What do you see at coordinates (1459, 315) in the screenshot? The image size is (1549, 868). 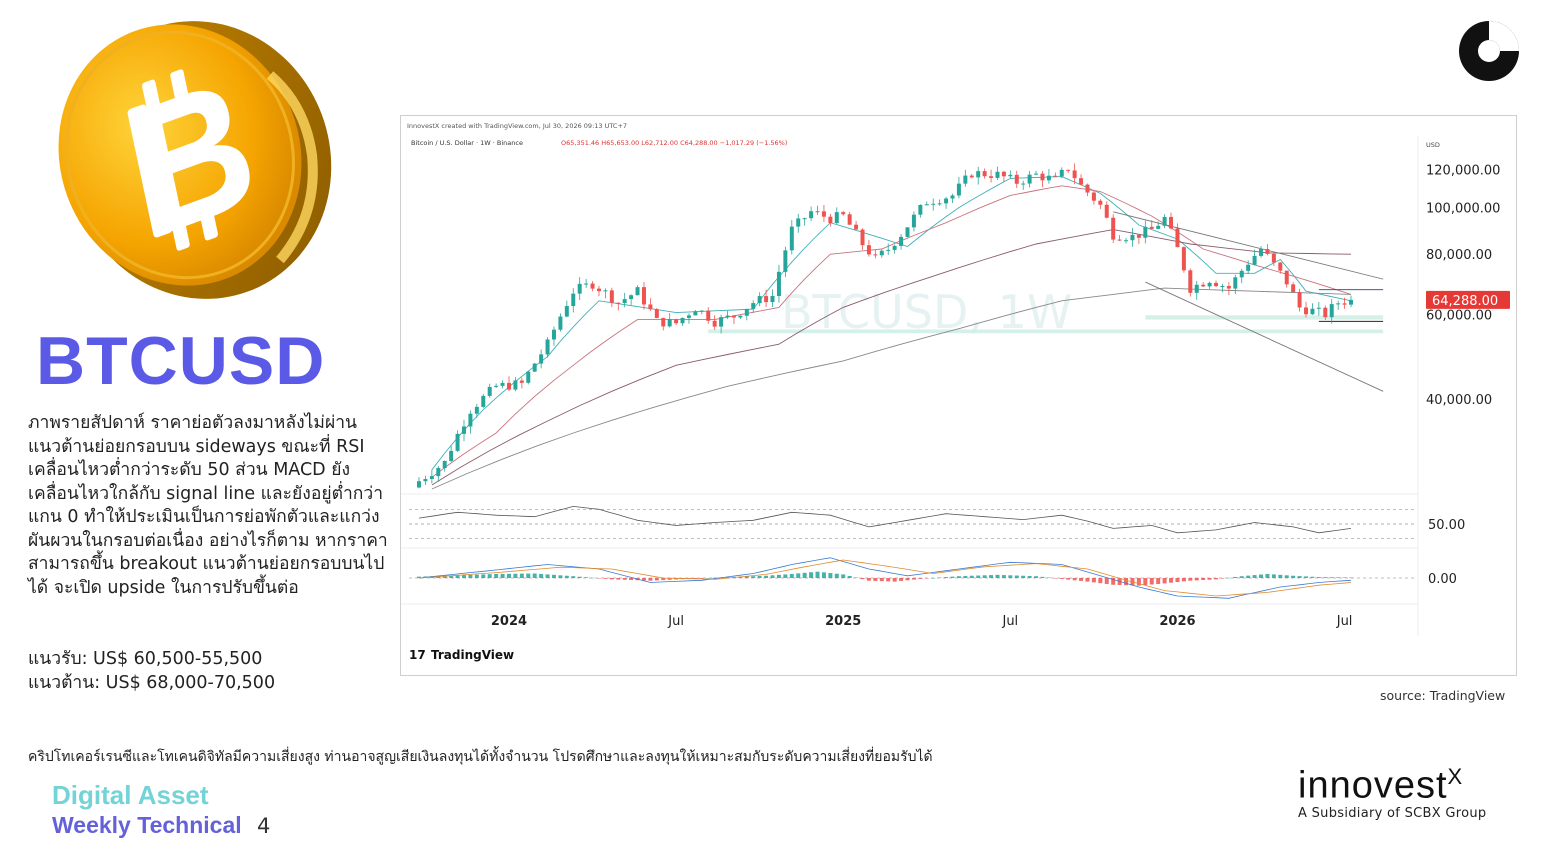 I see `y-tick-label: 60,000.00` at bounding box center [1459, 315].